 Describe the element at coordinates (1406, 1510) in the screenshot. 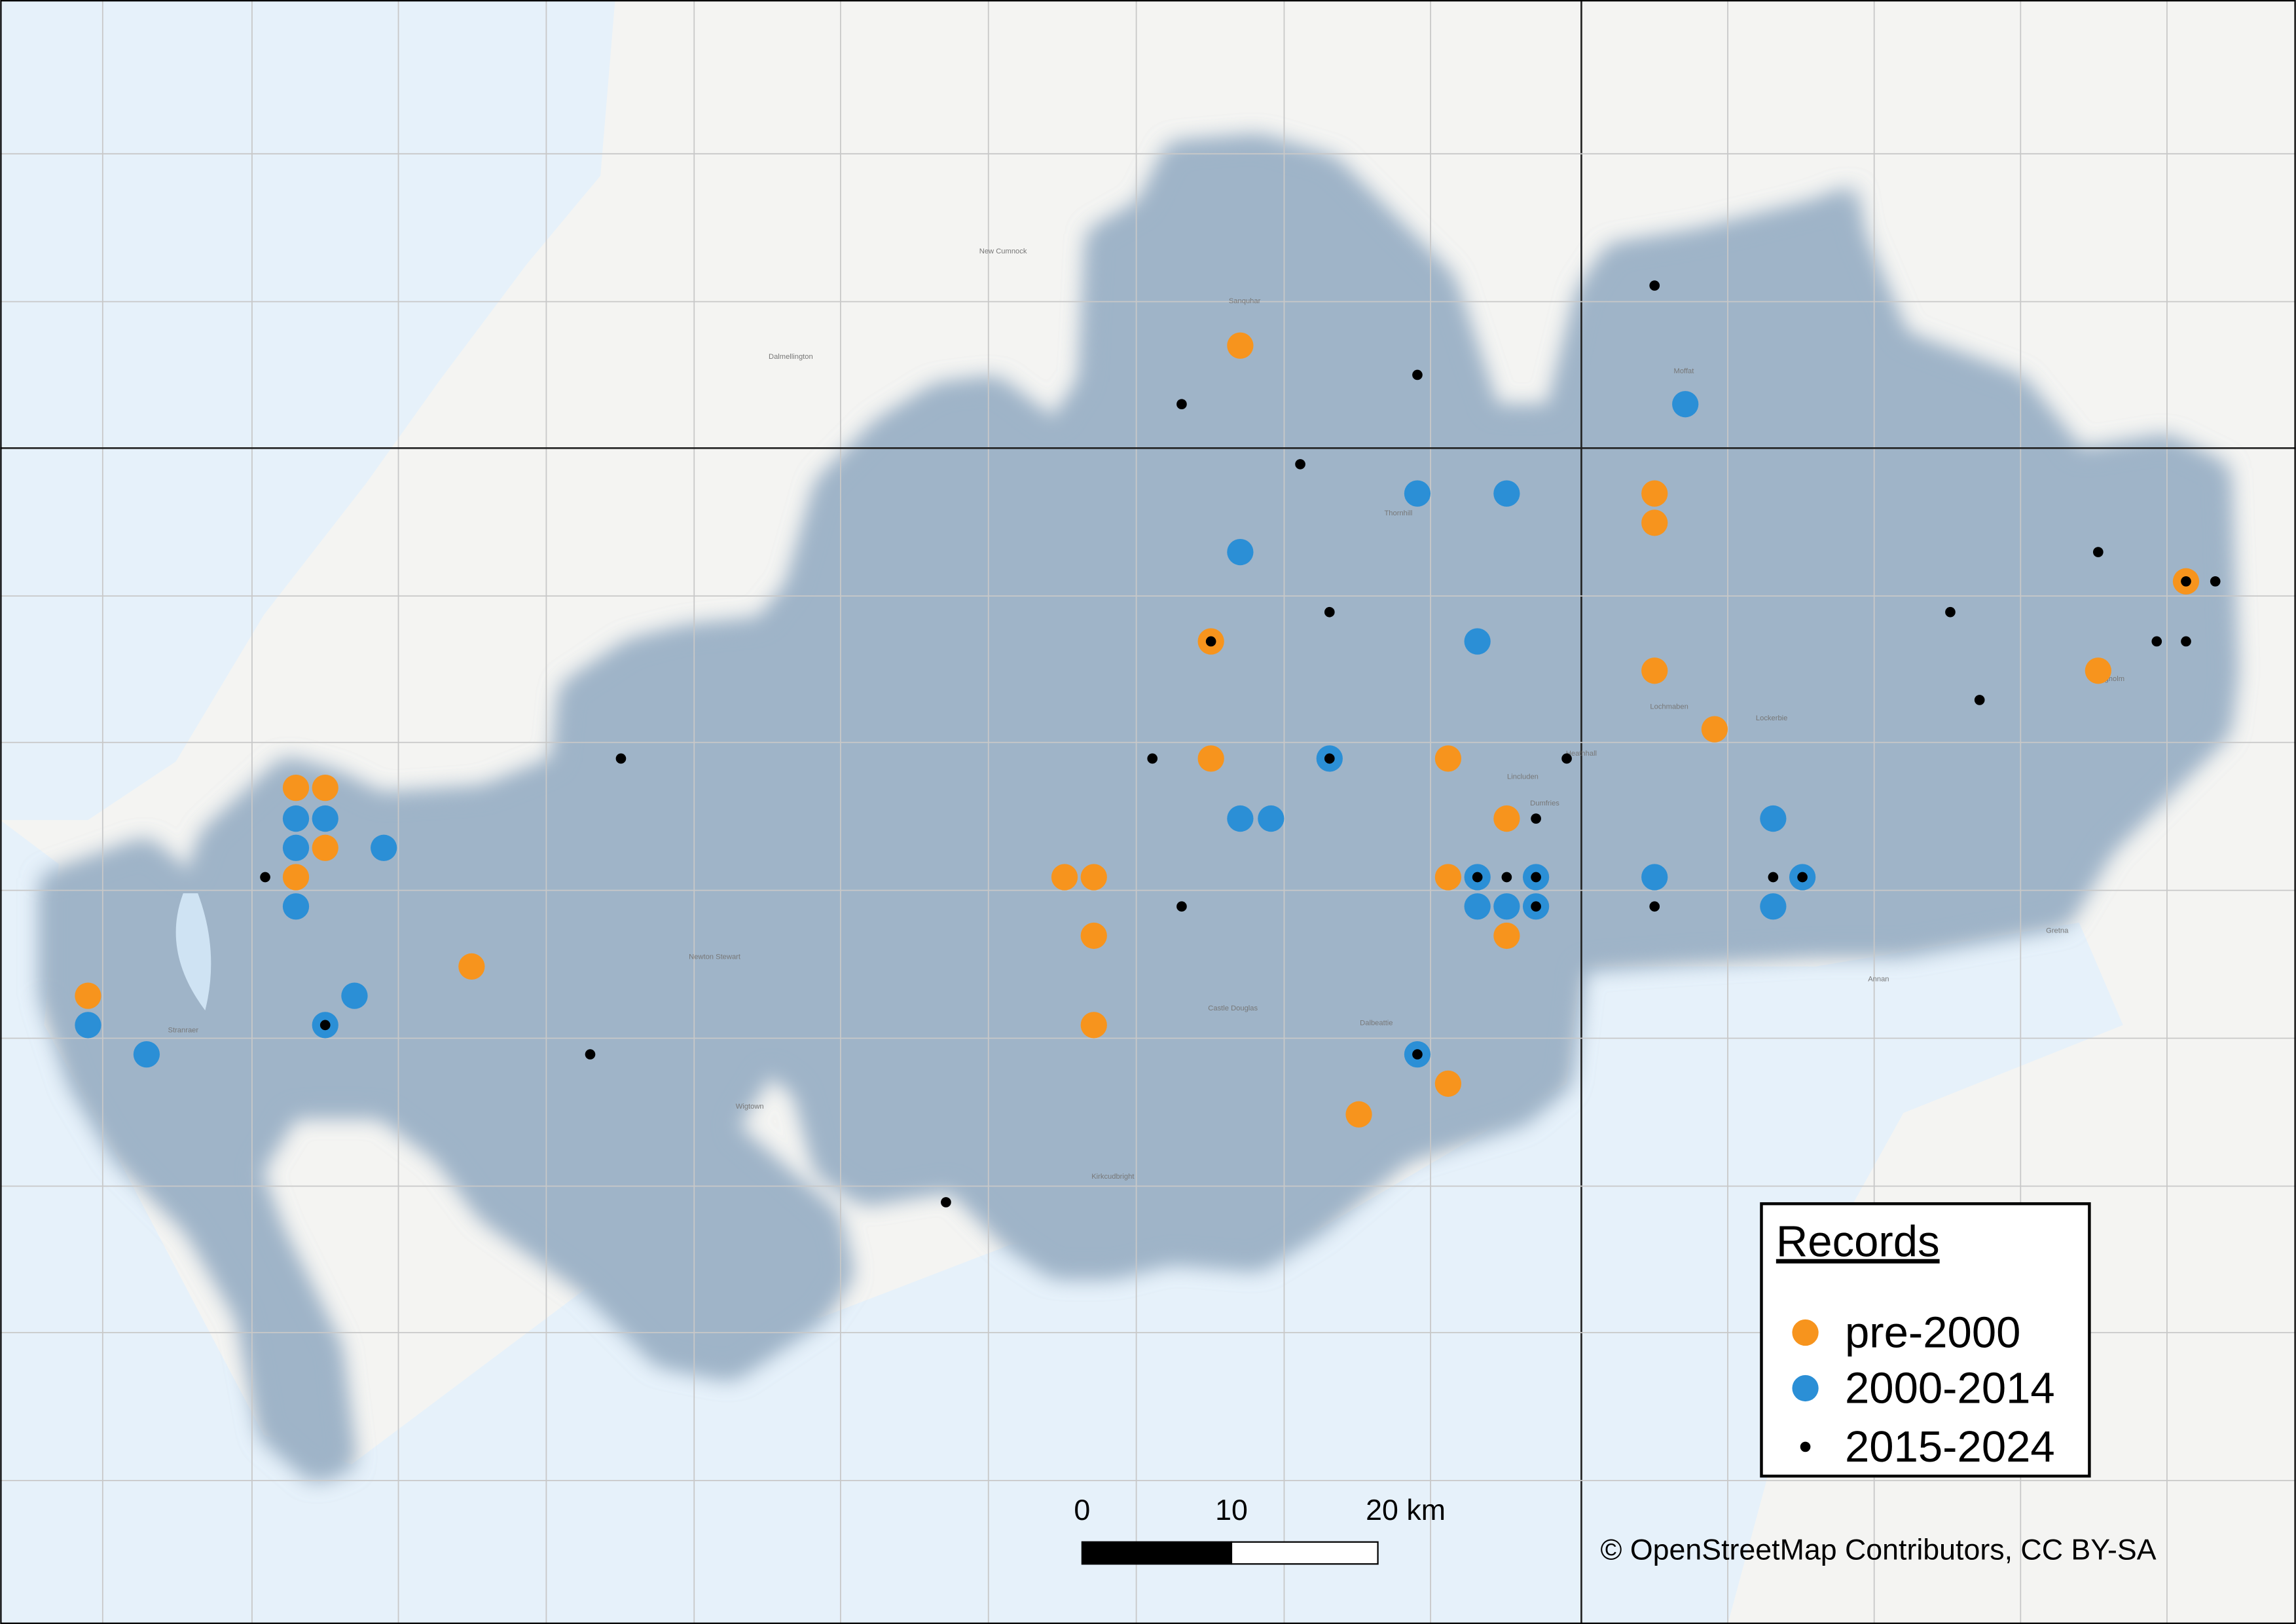

I see `scale-label: 20 km` at that location.